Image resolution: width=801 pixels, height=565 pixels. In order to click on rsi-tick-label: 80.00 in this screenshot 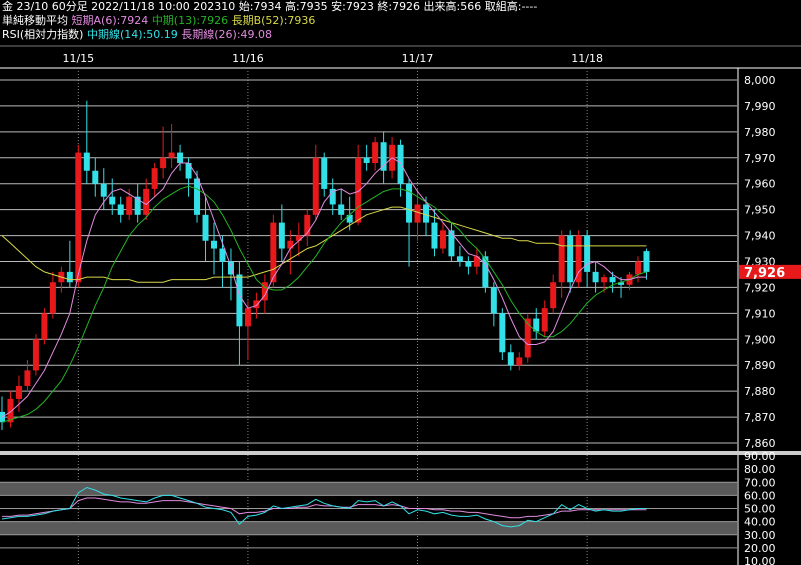, I will do `click(760, 469)`.